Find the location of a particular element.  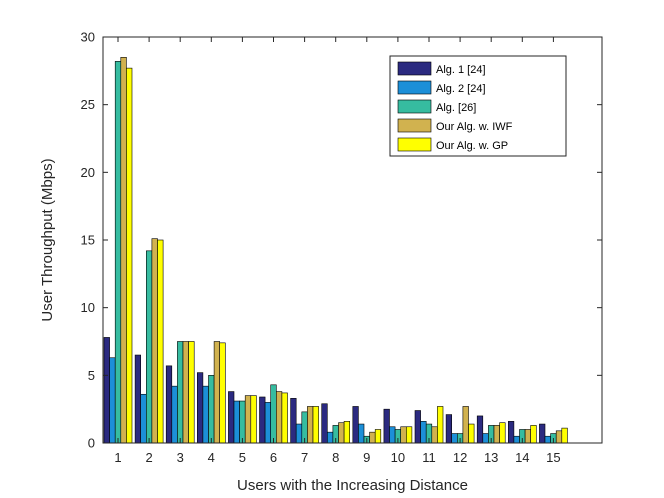

x-tick-label: 7 is located at coordinates (304, 457).